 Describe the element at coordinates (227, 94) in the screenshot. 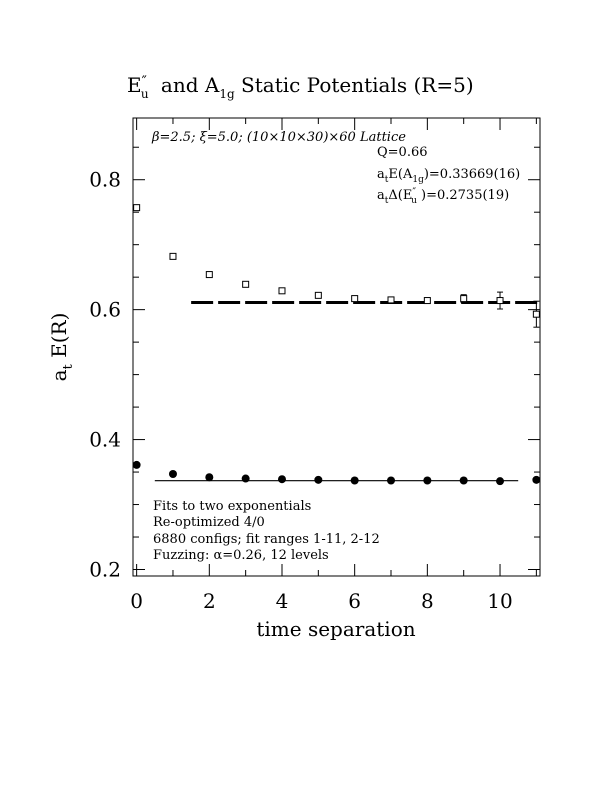

I see `title-a-sub: 1g` at that location.